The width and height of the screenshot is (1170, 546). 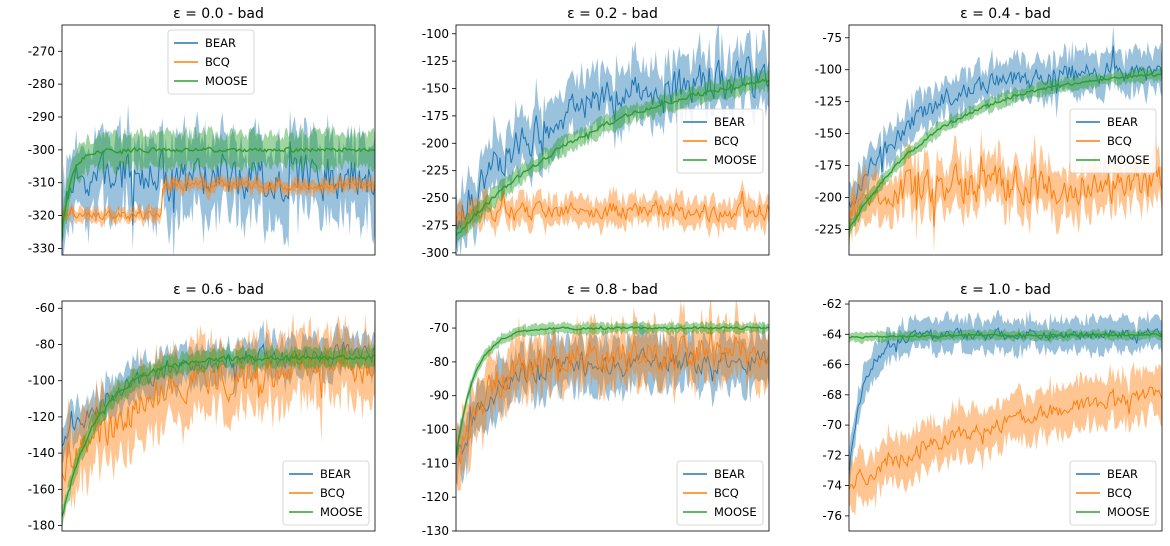 What do you see at coordinates (832, 365) in the screenshot?
I see `y-tick-label: -66` at bounding box center [832, 365].